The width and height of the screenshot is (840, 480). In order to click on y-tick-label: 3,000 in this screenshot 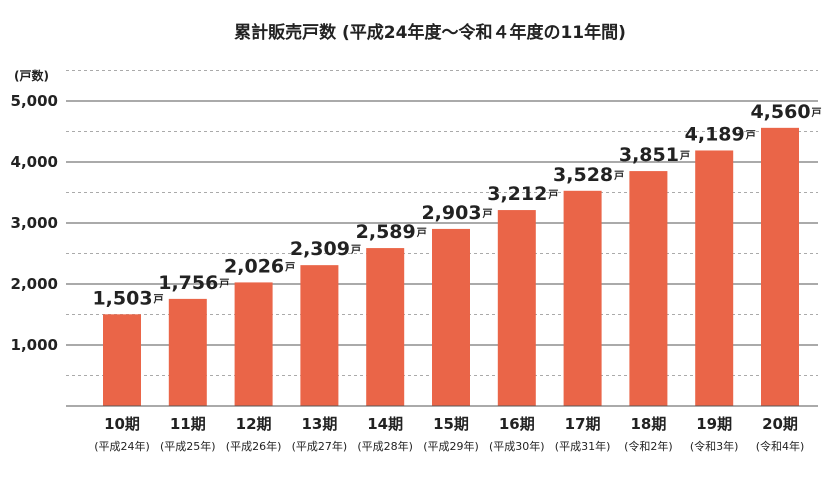, I will do `click(34, 223)`.